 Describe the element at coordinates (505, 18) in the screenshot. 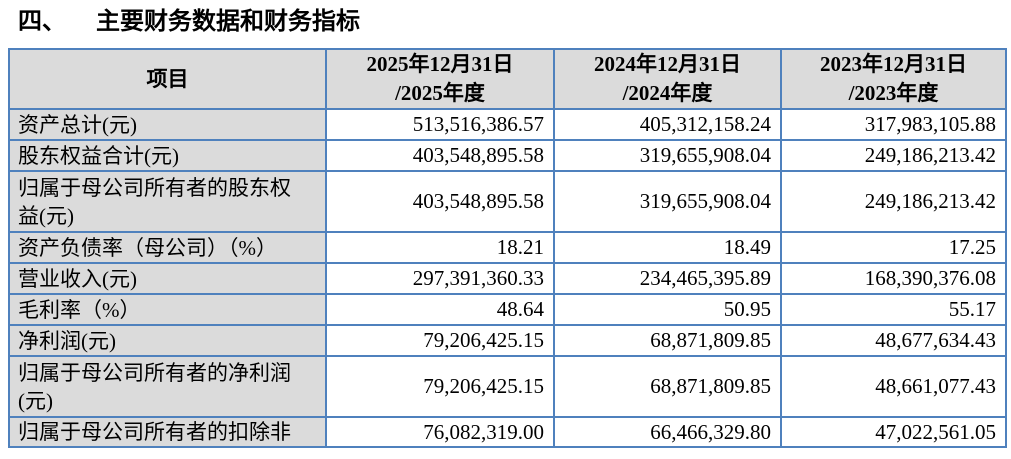

I see `section-heading: 四、 主要财务数据和财务指标` at that location.